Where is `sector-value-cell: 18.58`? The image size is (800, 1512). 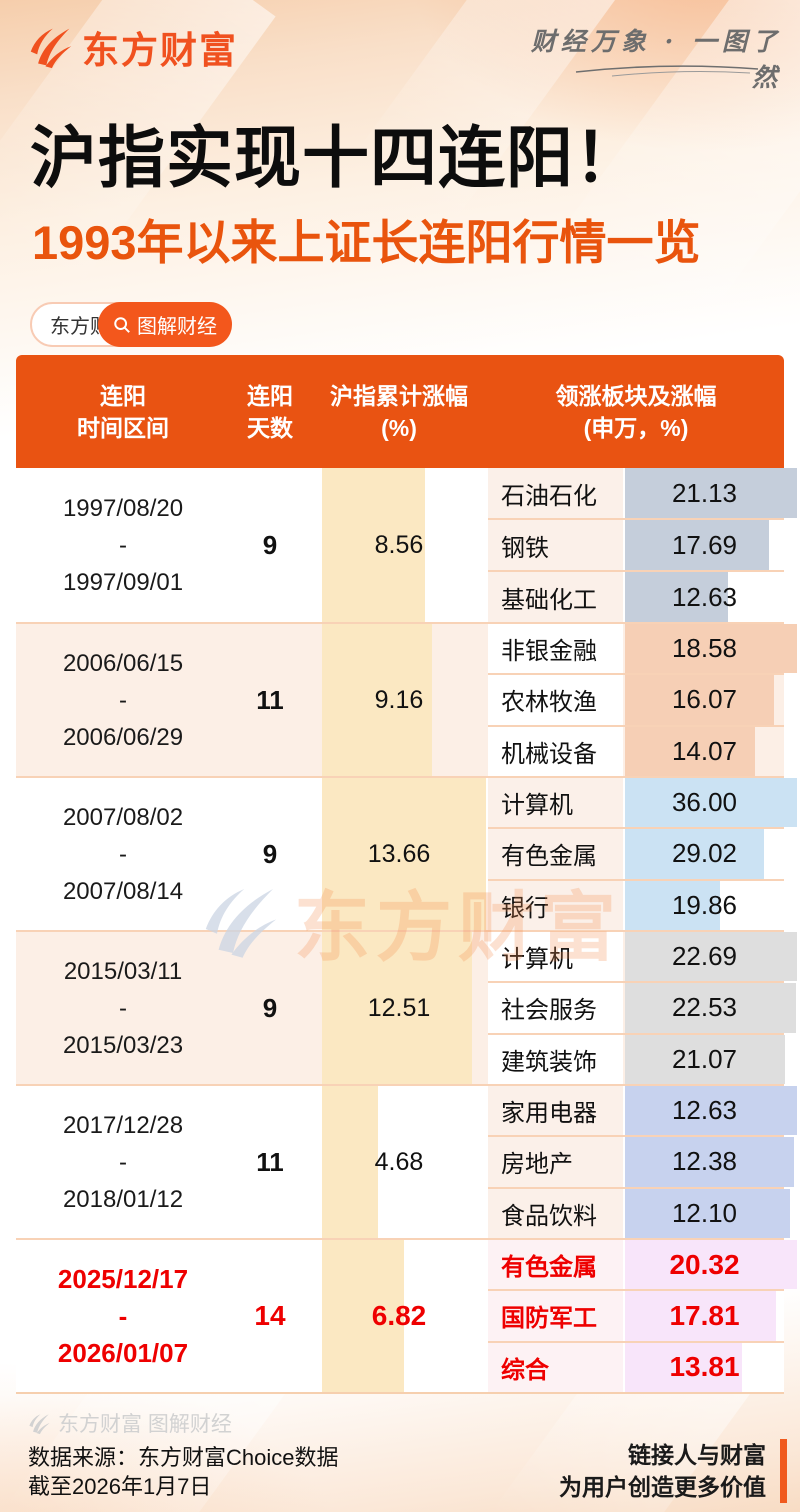 sector-value-cell: 18.58 is located at coordinates (711, 649).